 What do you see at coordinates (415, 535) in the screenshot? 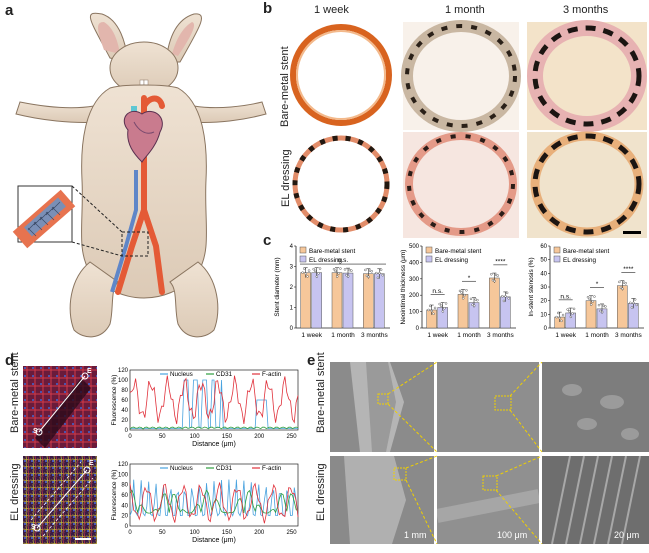
I see `scale-1mm: 1 mm` at bounding box center [415, 535].